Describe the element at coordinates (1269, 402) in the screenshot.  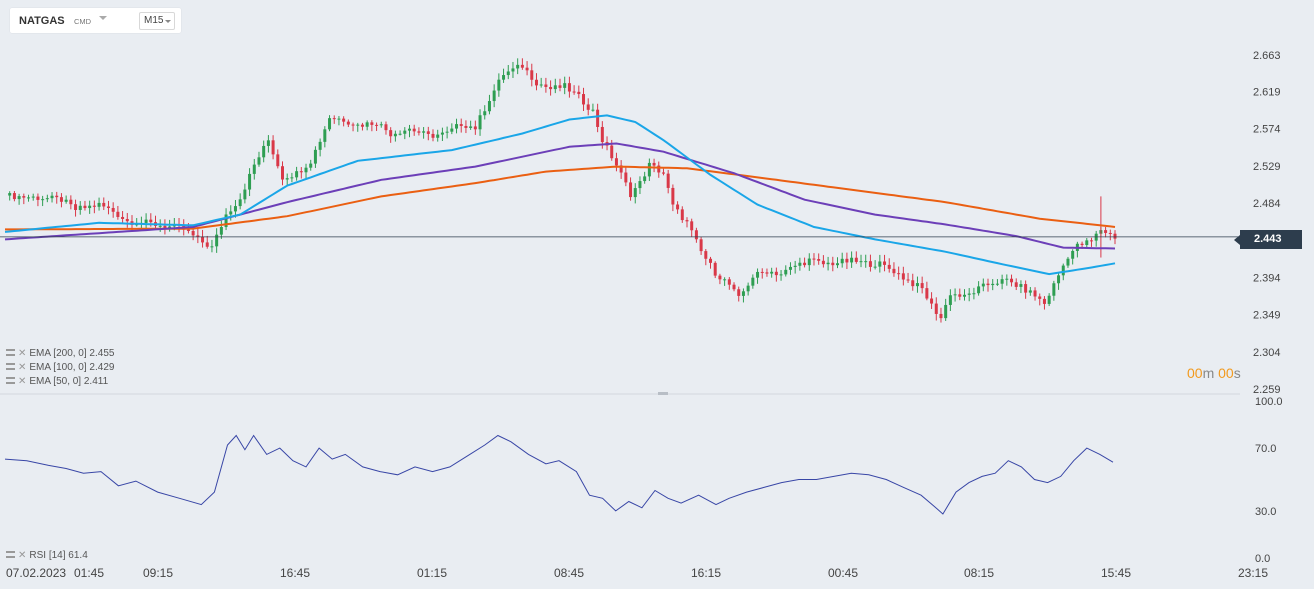
I see `rsi-tick-label: 100.0` at that location.